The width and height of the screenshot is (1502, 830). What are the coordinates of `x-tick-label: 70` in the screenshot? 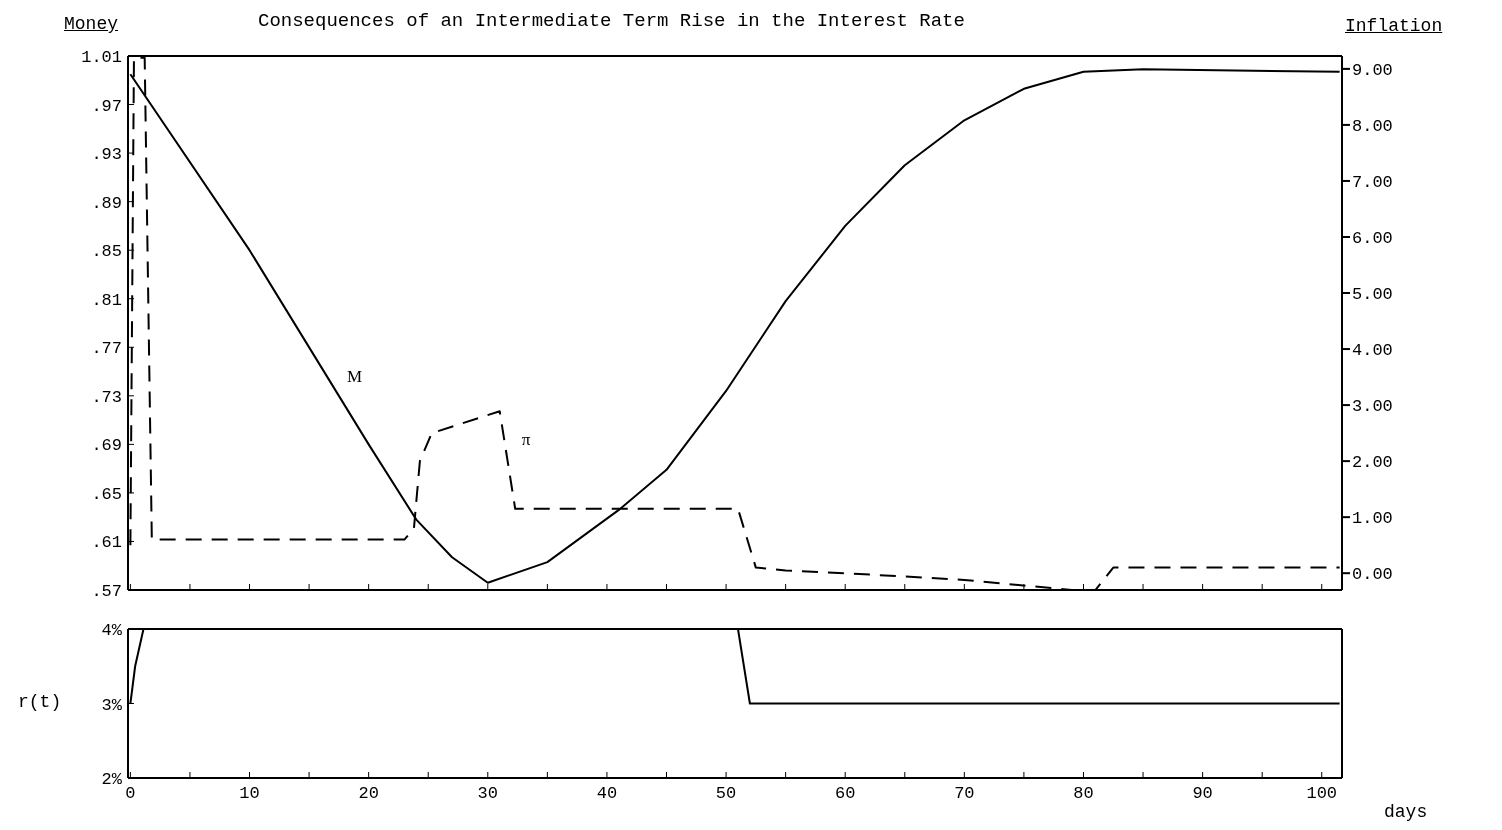 It's located at (964, 794).